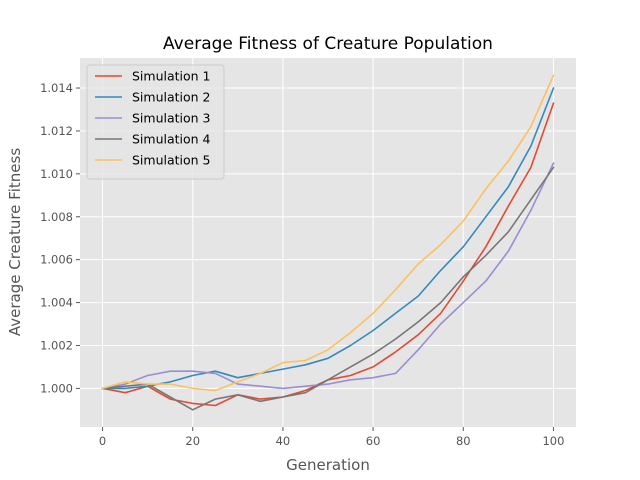 This screenshot has height=480, width=640. I want to click on y-tick-label: 1.012, so click(56, 131).